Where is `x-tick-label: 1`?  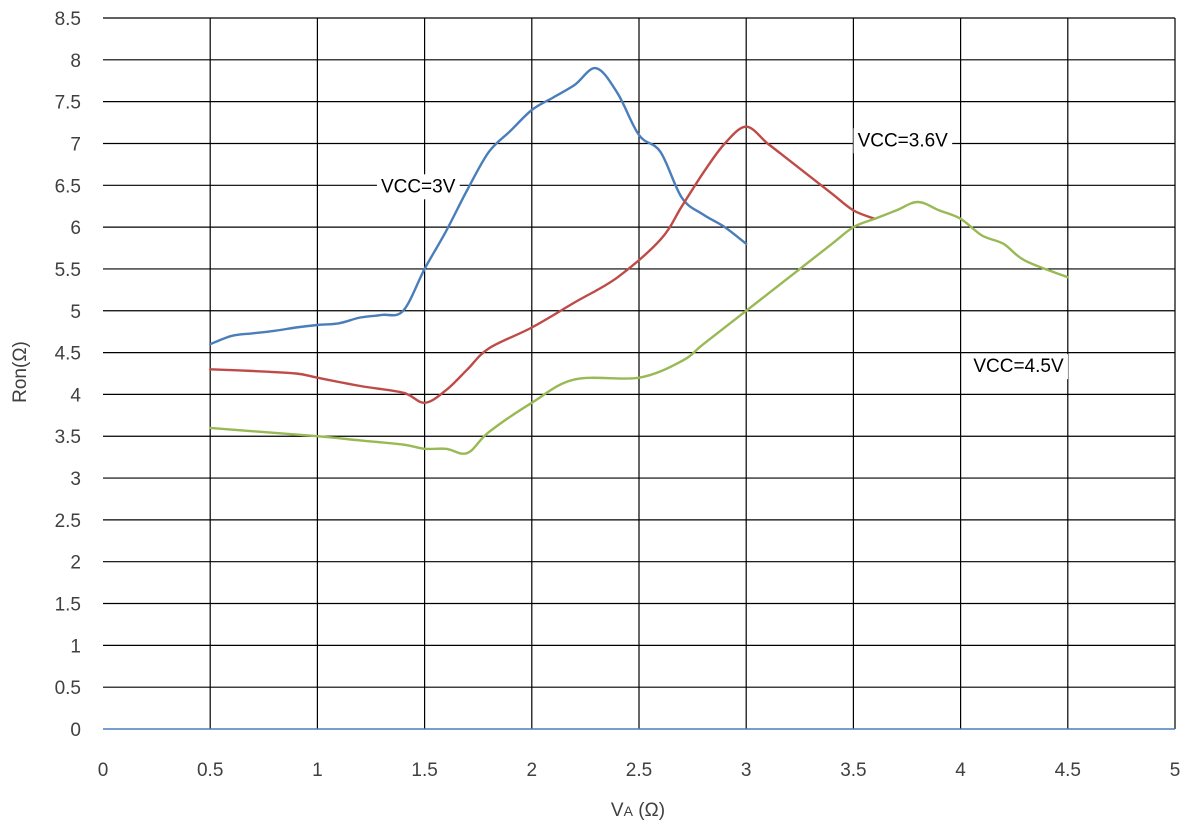 x-tick-label: 1 is located at coordinates (317, 770).